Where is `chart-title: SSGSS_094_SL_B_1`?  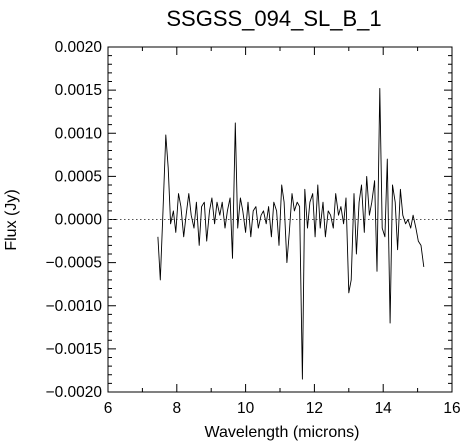
chart-title: SSGSS_094_SL_B_1 is located at coordinates (273, 18).